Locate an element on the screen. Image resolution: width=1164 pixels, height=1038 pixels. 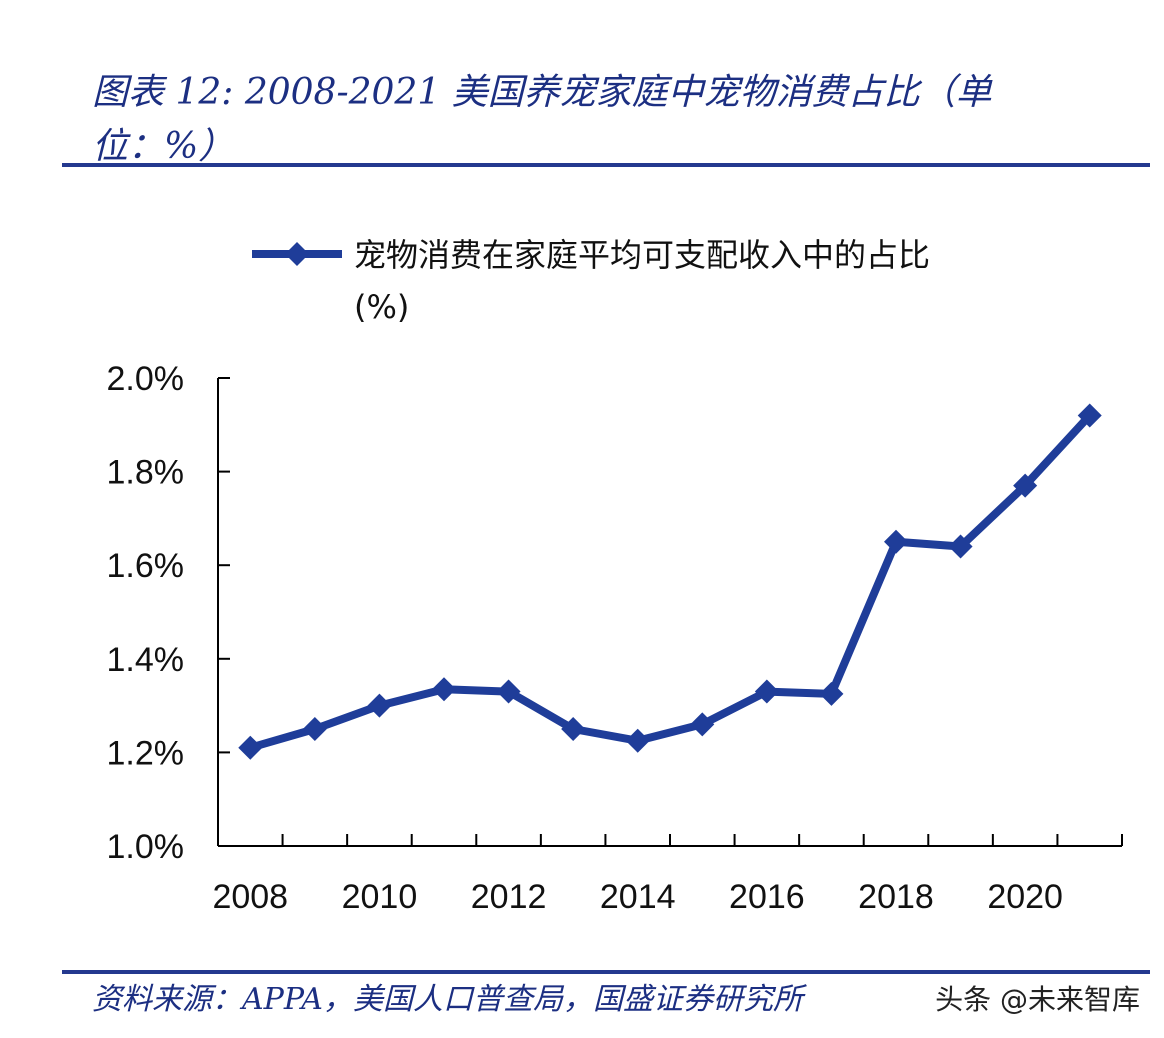
x-tick-label: 2016 is located at coordinates (767, 897).